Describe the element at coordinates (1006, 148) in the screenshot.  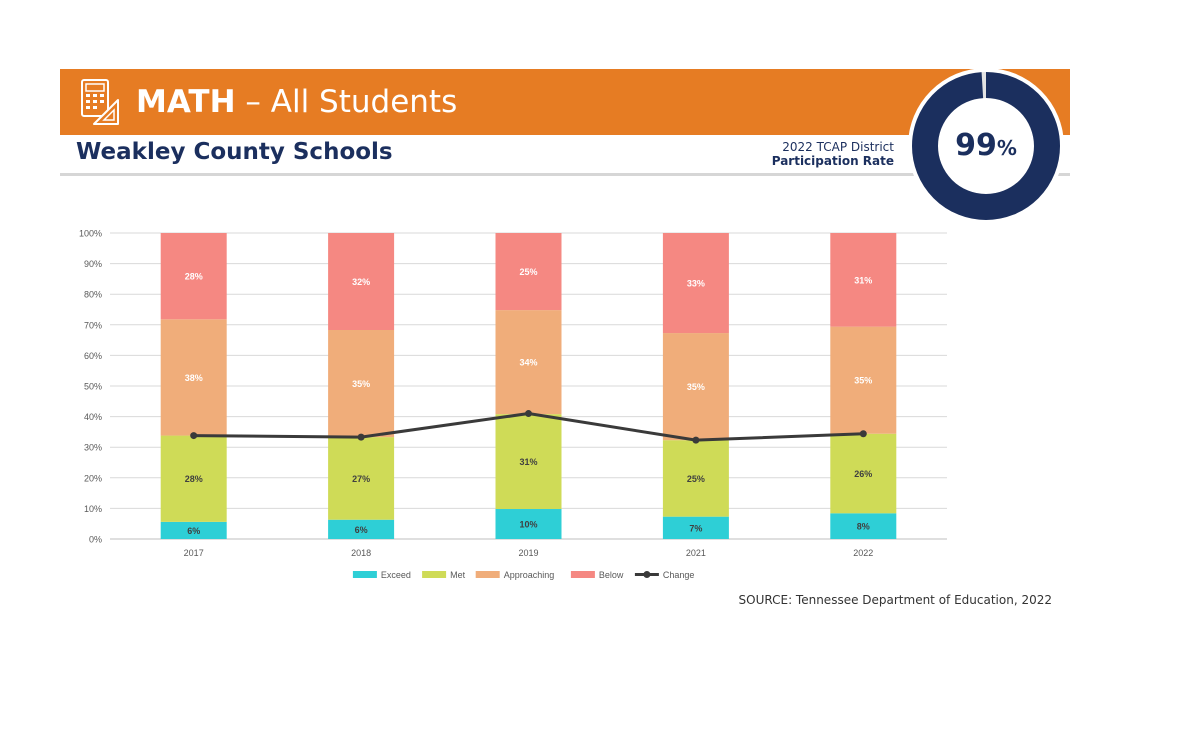
I see `participation-unit: %` at that location.